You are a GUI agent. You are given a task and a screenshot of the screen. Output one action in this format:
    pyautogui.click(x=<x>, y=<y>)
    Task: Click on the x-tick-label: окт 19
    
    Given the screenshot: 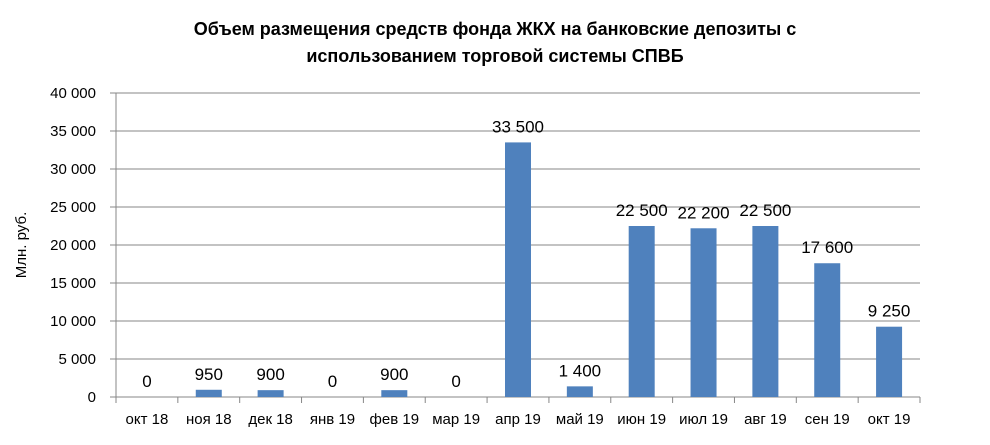 What is the action you would take?
    pyautogui.click(x=889, y=419)
    